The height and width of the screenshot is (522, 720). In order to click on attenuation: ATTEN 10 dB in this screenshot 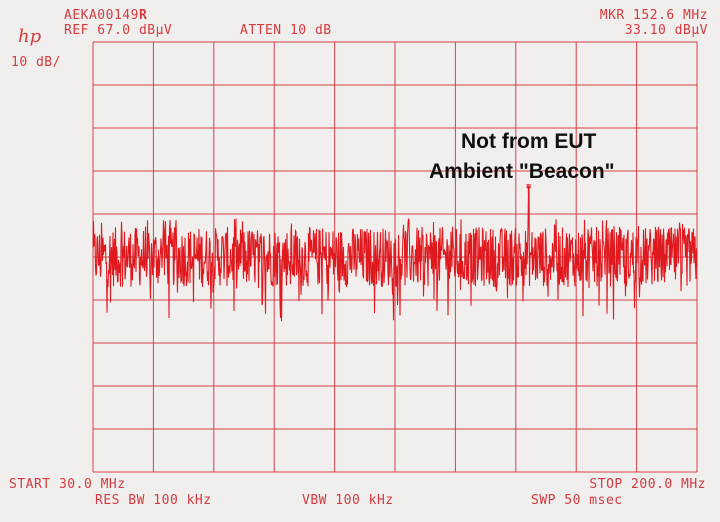, I will do `click(286, 30)`.